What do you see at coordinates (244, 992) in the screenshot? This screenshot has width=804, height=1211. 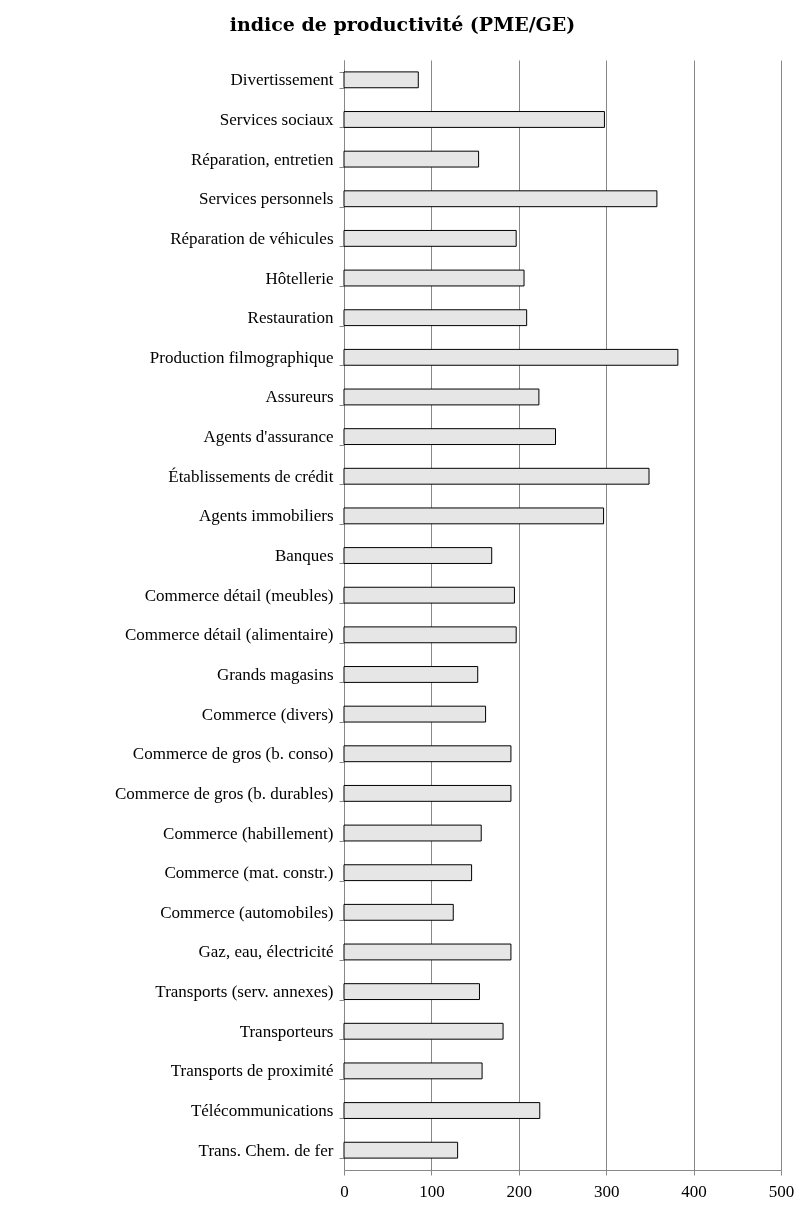 I see `y-tick-label: Transports (serv. annexes)` at bounding box center [244, 992].